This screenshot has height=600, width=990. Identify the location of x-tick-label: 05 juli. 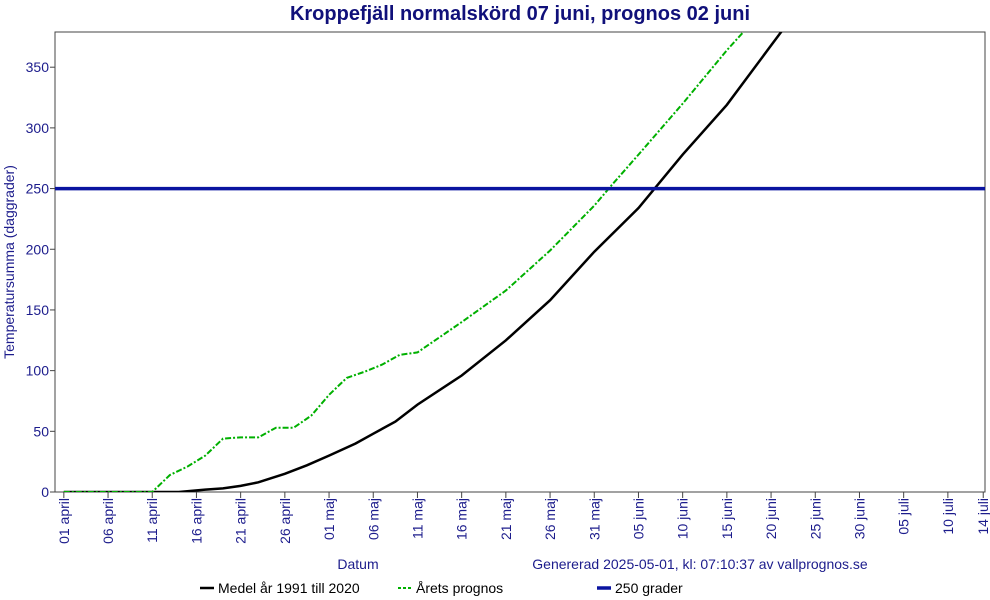
(904, 516).